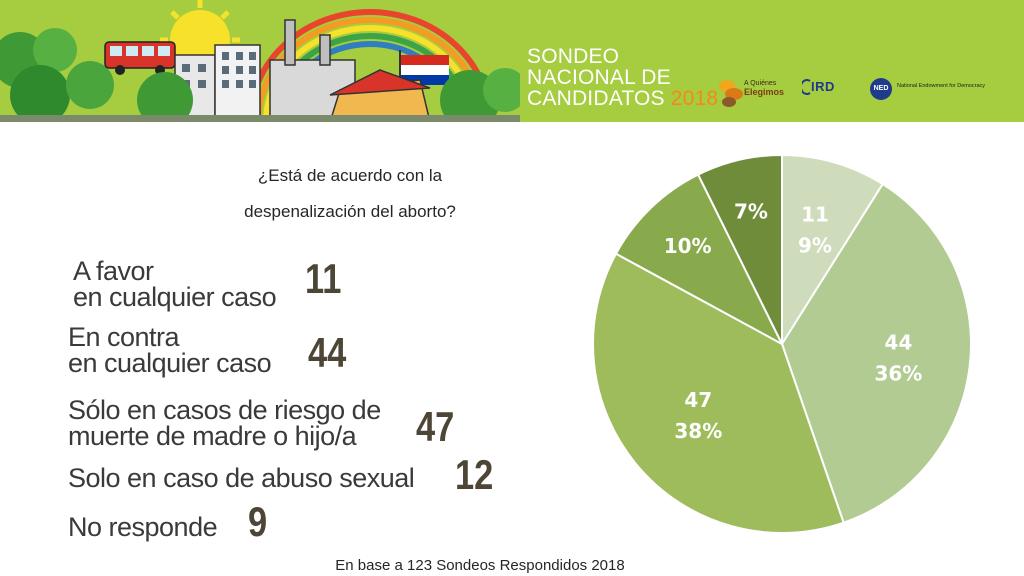 This screenshot has width=1024, height=576. Describe the element at coordinates (815, 215) in the screenshot. I see `slice-value-label: 11` at that location.